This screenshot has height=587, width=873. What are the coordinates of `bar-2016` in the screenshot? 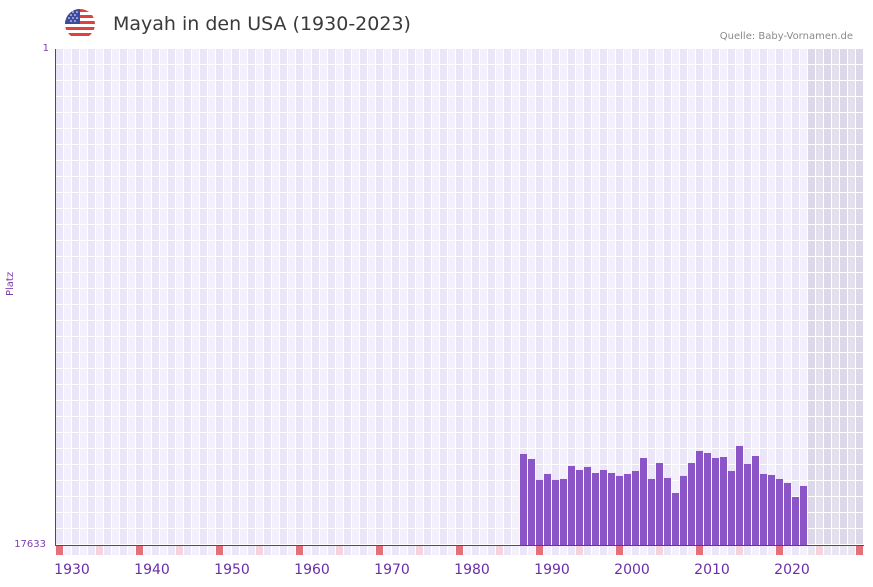 It's located at (763, 509).